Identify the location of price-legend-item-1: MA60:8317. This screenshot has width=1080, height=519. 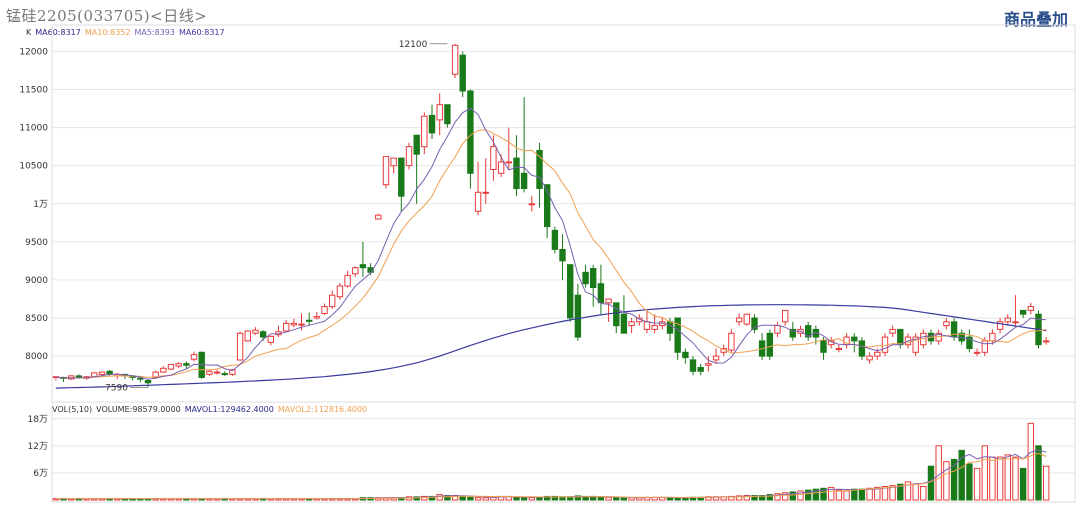
(58, 32).